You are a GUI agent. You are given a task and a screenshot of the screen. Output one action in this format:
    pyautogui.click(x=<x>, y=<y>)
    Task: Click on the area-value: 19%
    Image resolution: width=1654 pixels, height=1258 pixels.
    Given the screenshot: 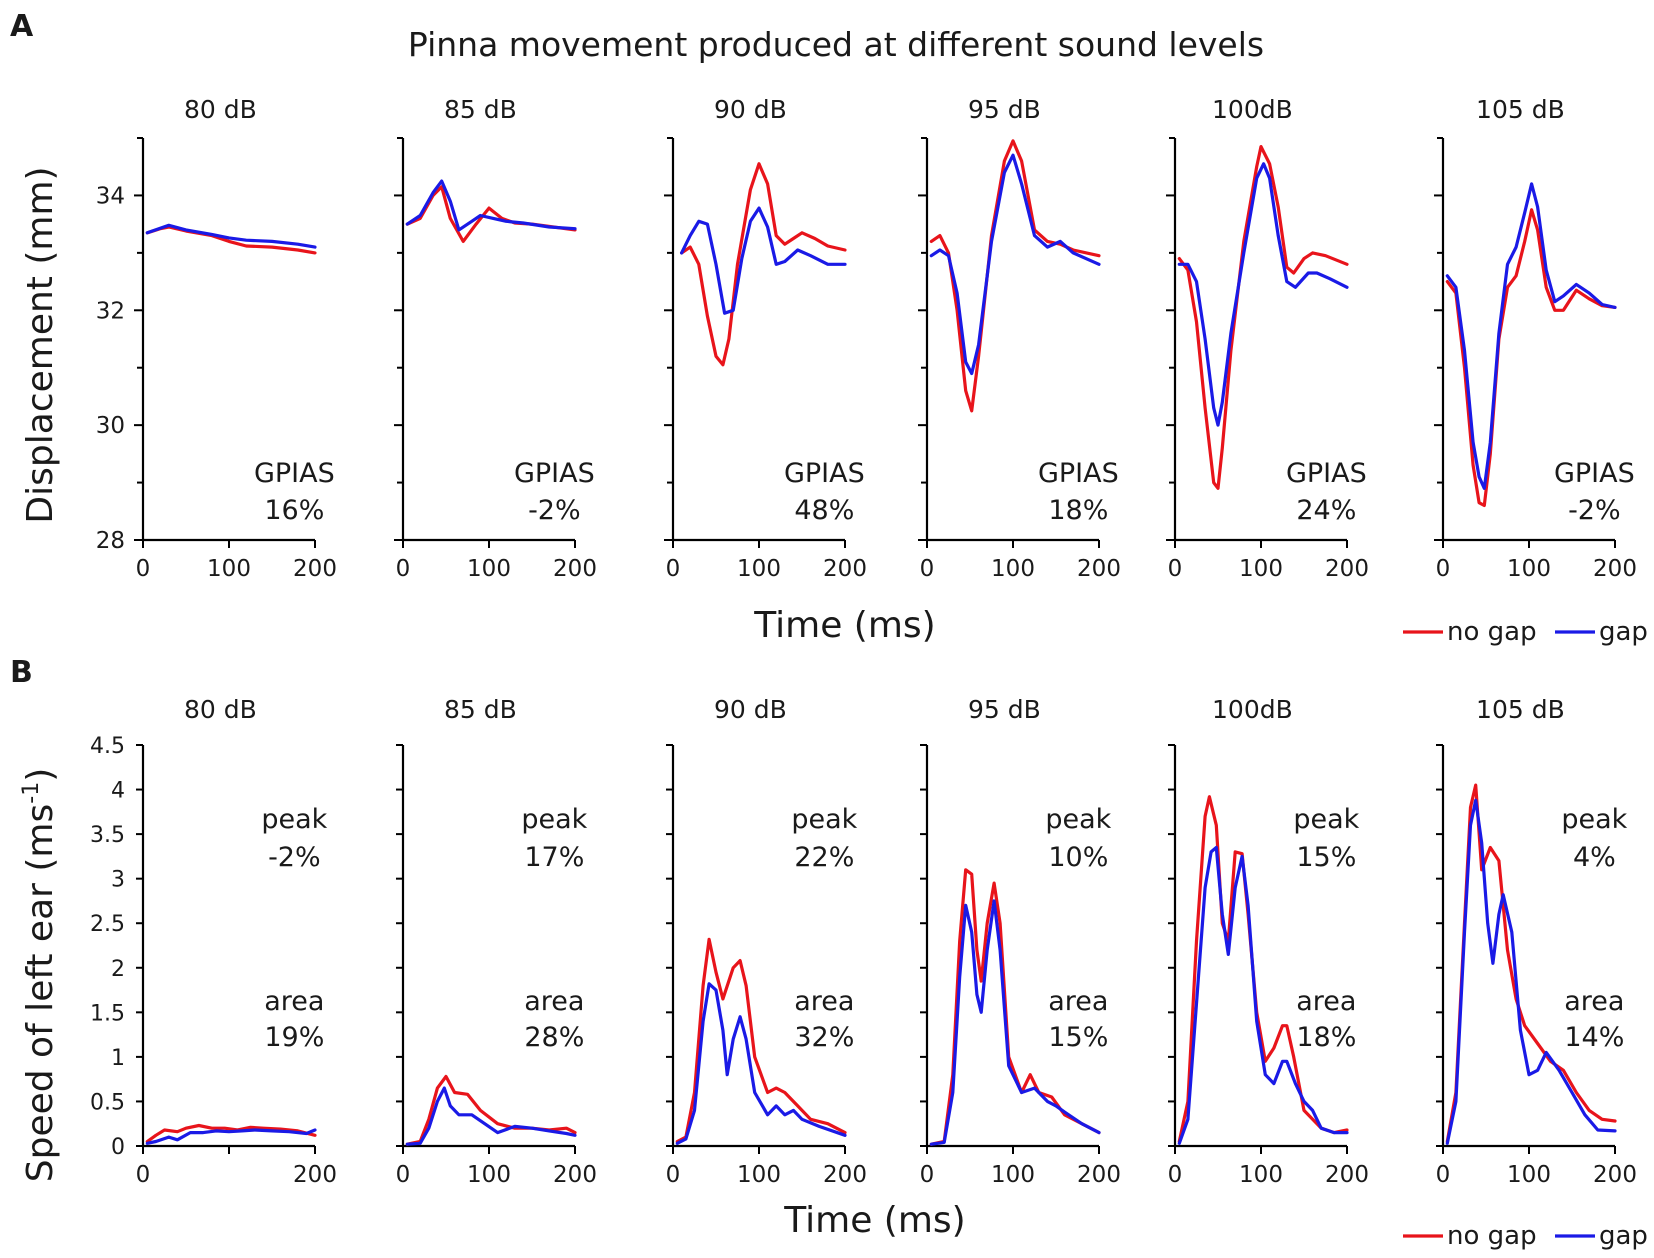 What is the action you would take?
    pyautogui.click(x=294, y=1037)
    